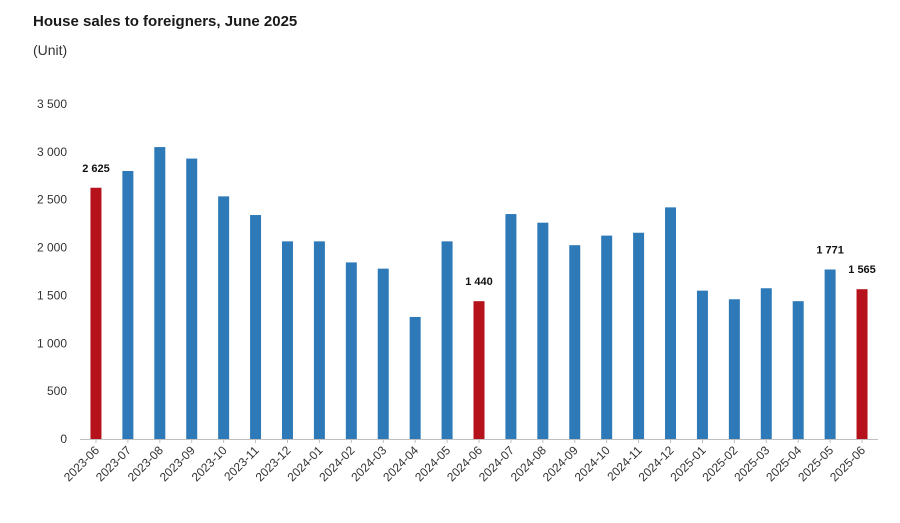 This screenshot has height=523, width=900. Describe the element at coordinates (50, 50) in the screenshot. I see `chart-subtitle: (Unit)` at that location.